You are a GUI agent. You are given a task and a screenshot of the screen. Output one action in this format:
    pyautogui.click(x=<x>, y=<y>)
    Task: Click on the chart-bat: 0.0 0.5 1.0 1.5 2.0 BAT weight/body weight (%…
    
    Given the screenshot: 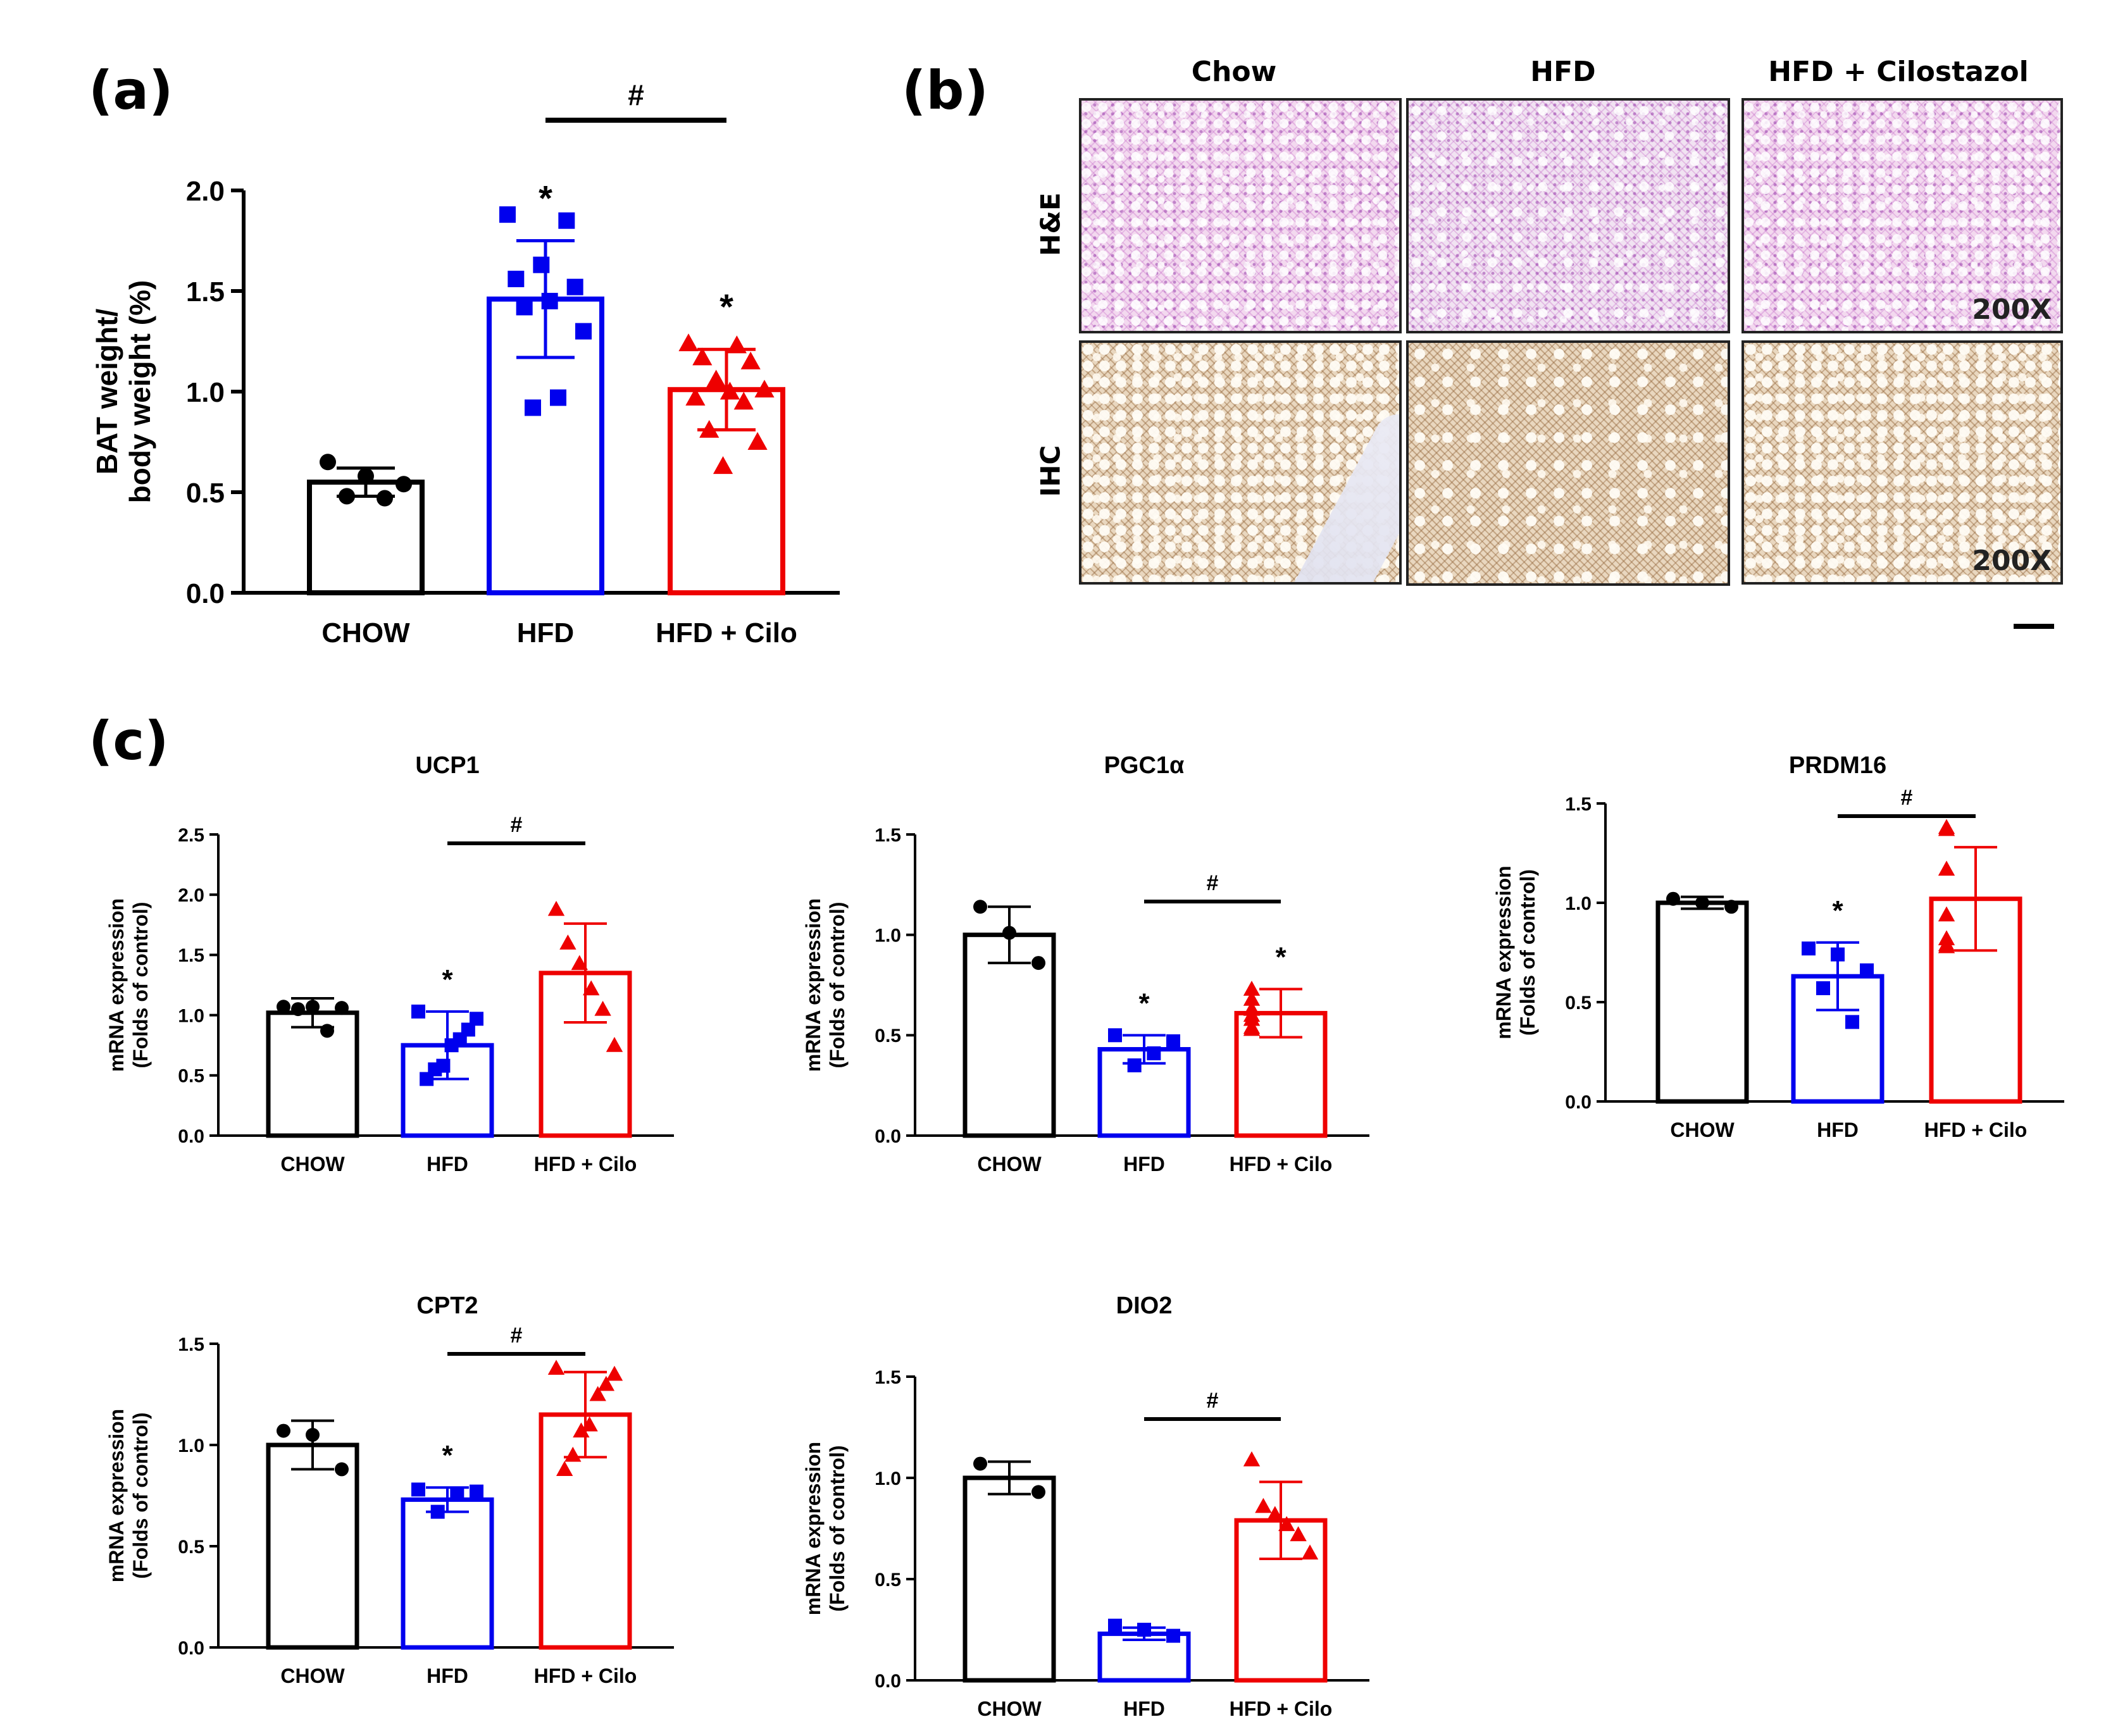 What is the action you would take?
    pyautogui.click(x=465, y=363)
    